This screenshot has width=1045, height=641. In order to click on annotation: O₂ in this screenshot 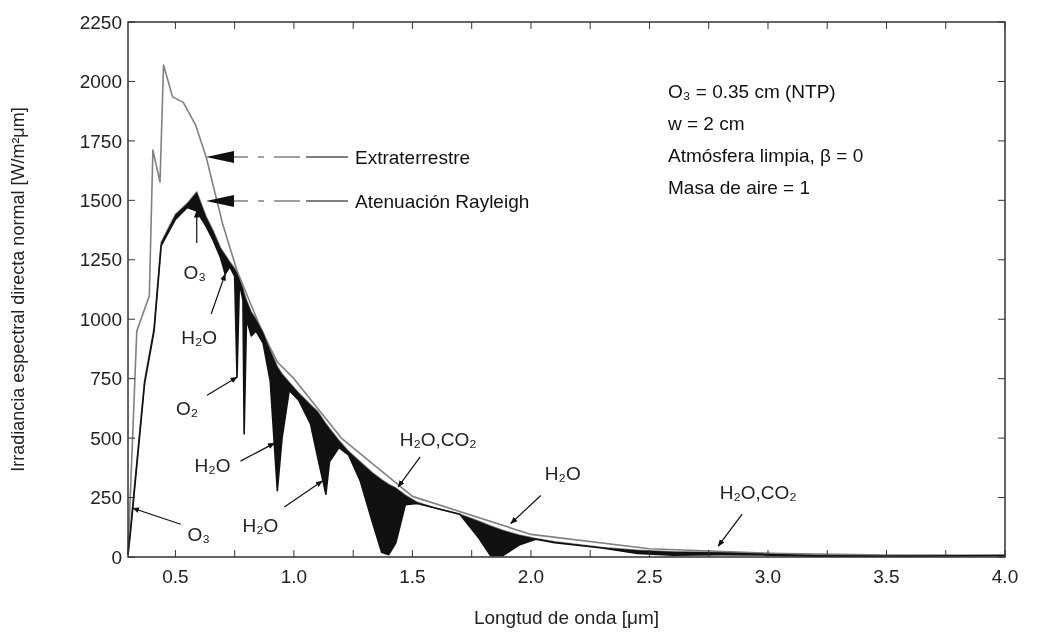, I will do `click(187, 408)`.